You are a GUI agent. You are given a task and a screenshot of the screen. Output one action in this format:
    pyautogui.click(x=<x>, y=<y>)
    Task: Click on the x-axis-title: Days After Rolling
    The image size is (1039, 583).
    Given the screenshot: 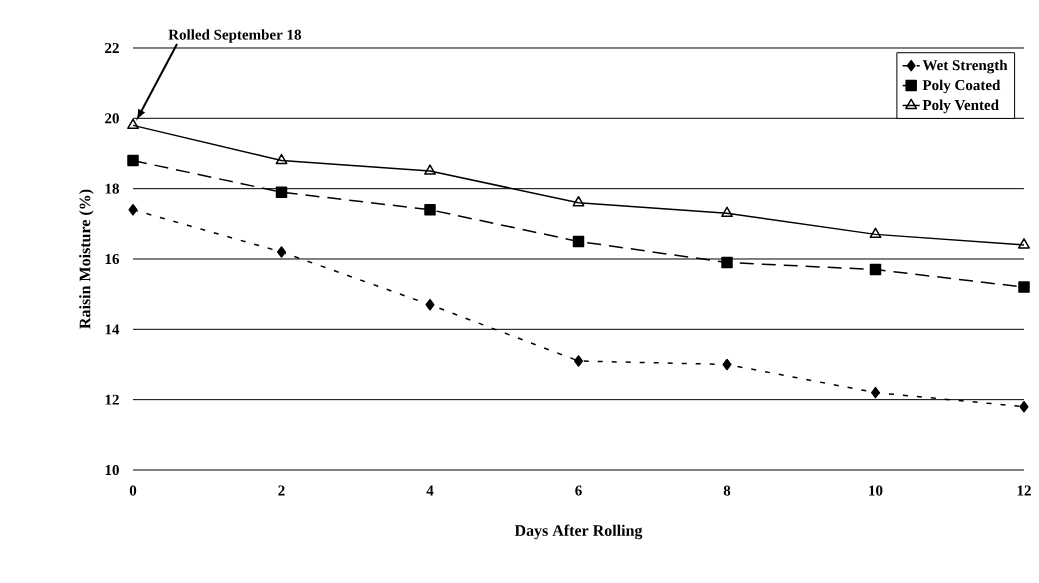 What is the action you would take?
    pyautogui.click(x=578, y=532)
    